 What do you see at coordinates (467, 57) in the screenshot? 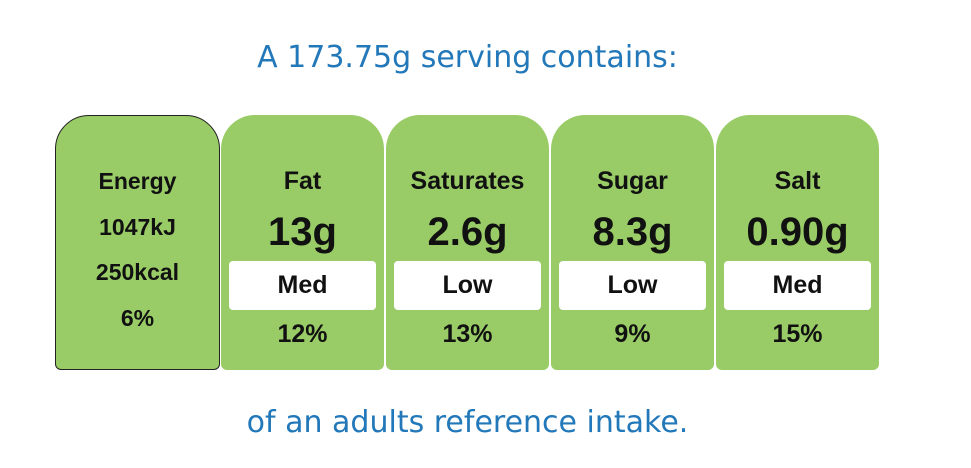
I see `title: A 173.75g serving contains:` at bounding box center [467, 57].